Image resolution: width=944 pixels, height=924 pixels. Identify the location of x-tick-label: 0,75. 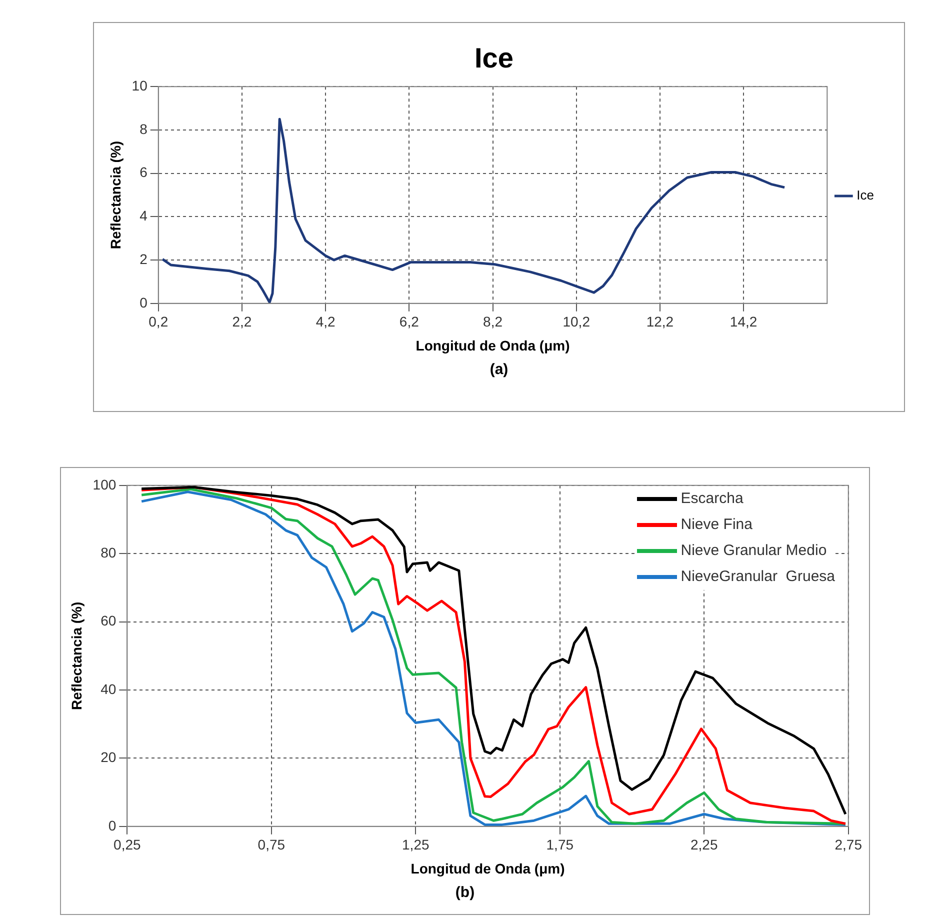
(272, 844).